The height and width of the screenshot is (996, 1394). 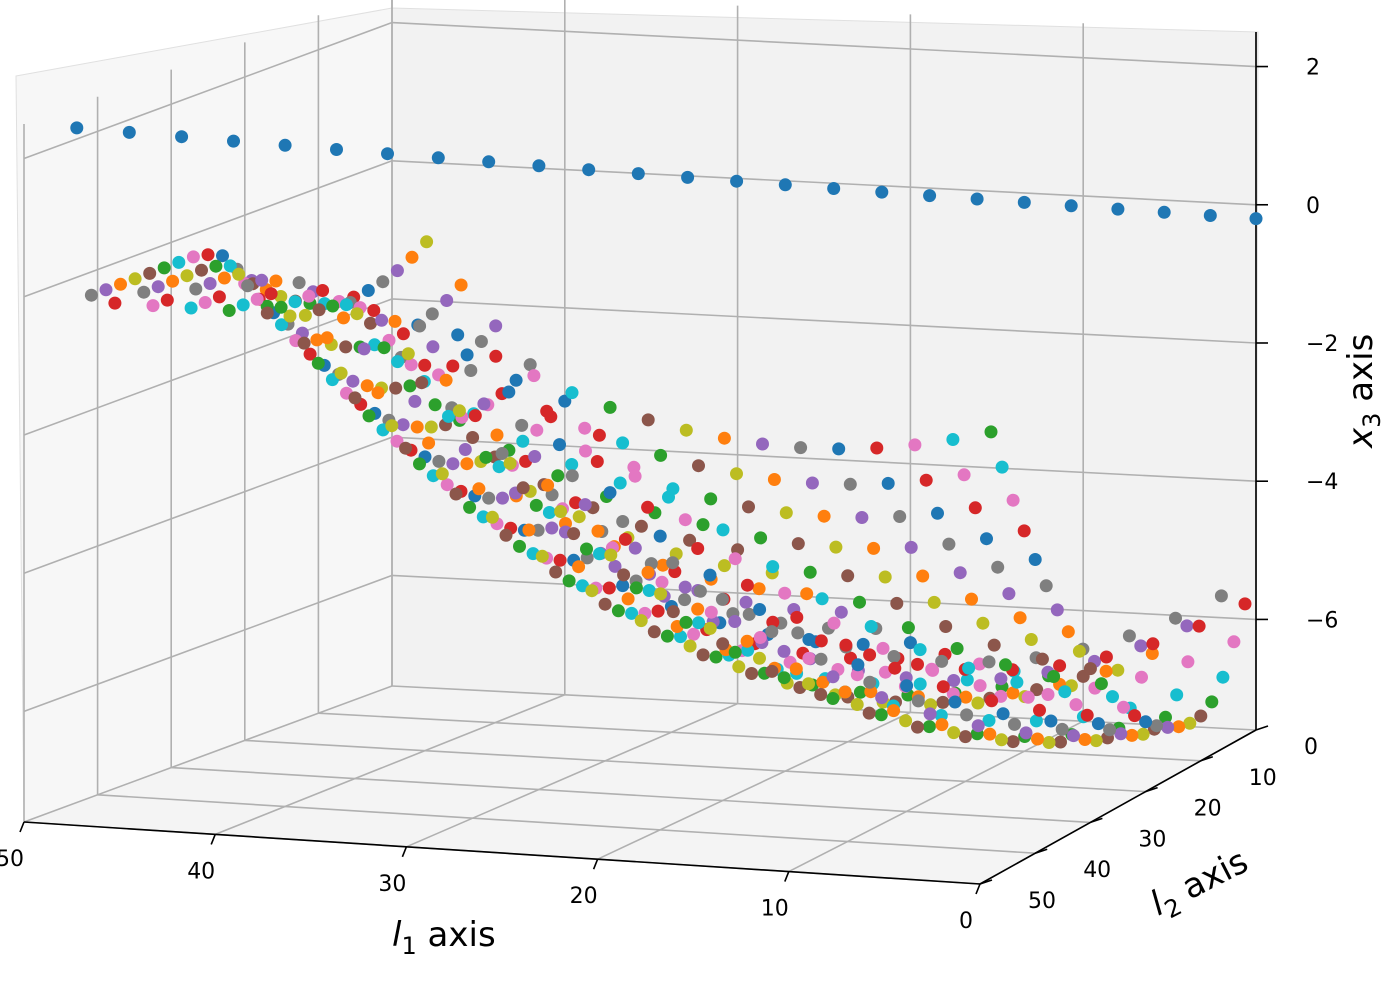 I want to click on x-tick-label: 10, so click(x=775, y=909).